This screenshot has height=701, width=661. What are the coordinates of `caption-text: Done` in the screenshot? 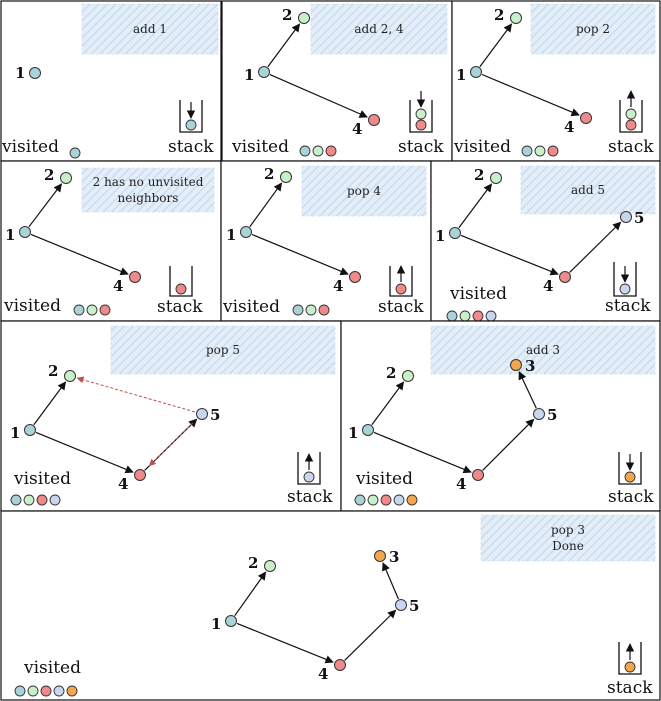 It's located at (568, 546).